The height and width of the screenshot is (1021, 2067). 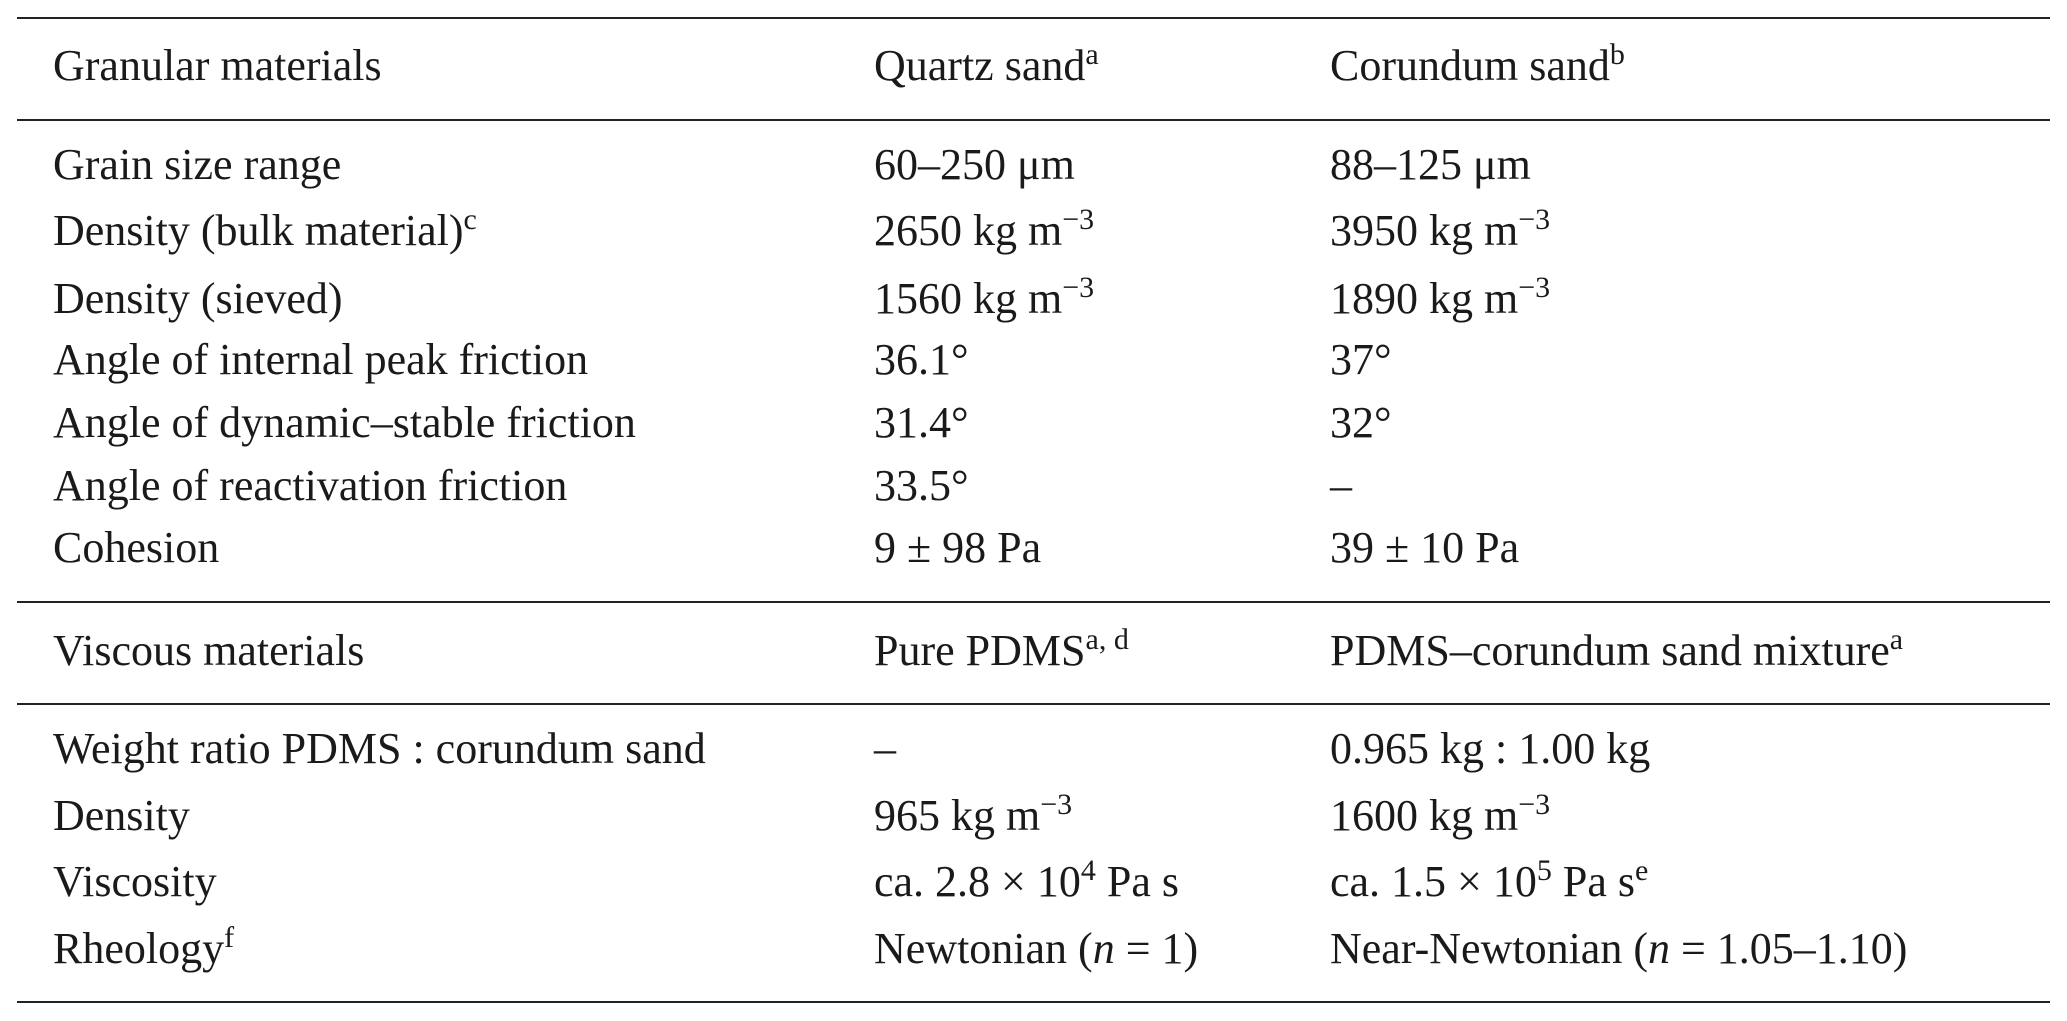 I want to click on cell-text: 9 ± 98 Pa, so click(x=958, y=547).